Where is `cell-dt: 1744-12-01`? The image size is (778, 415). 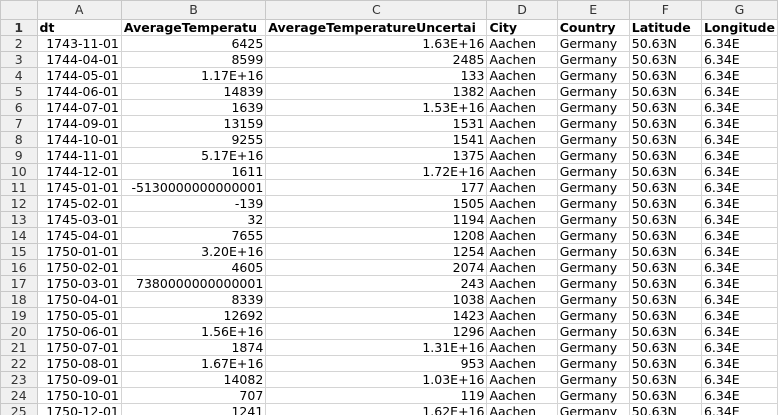
cell-dt: 1744-12-01 is located at coordinates (79, 171).